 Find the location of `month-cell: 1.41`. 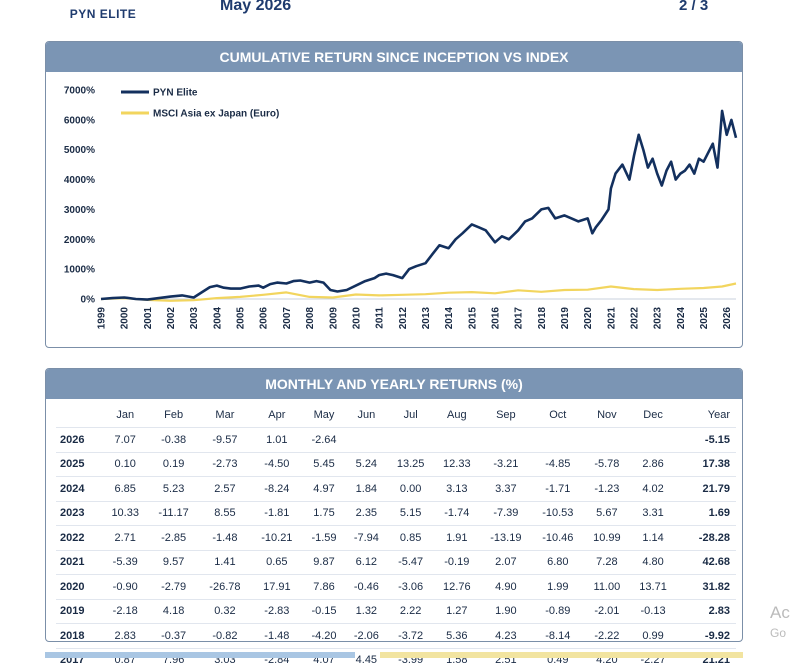

month-cell: 1.41 is located at coordinates (225, 562).